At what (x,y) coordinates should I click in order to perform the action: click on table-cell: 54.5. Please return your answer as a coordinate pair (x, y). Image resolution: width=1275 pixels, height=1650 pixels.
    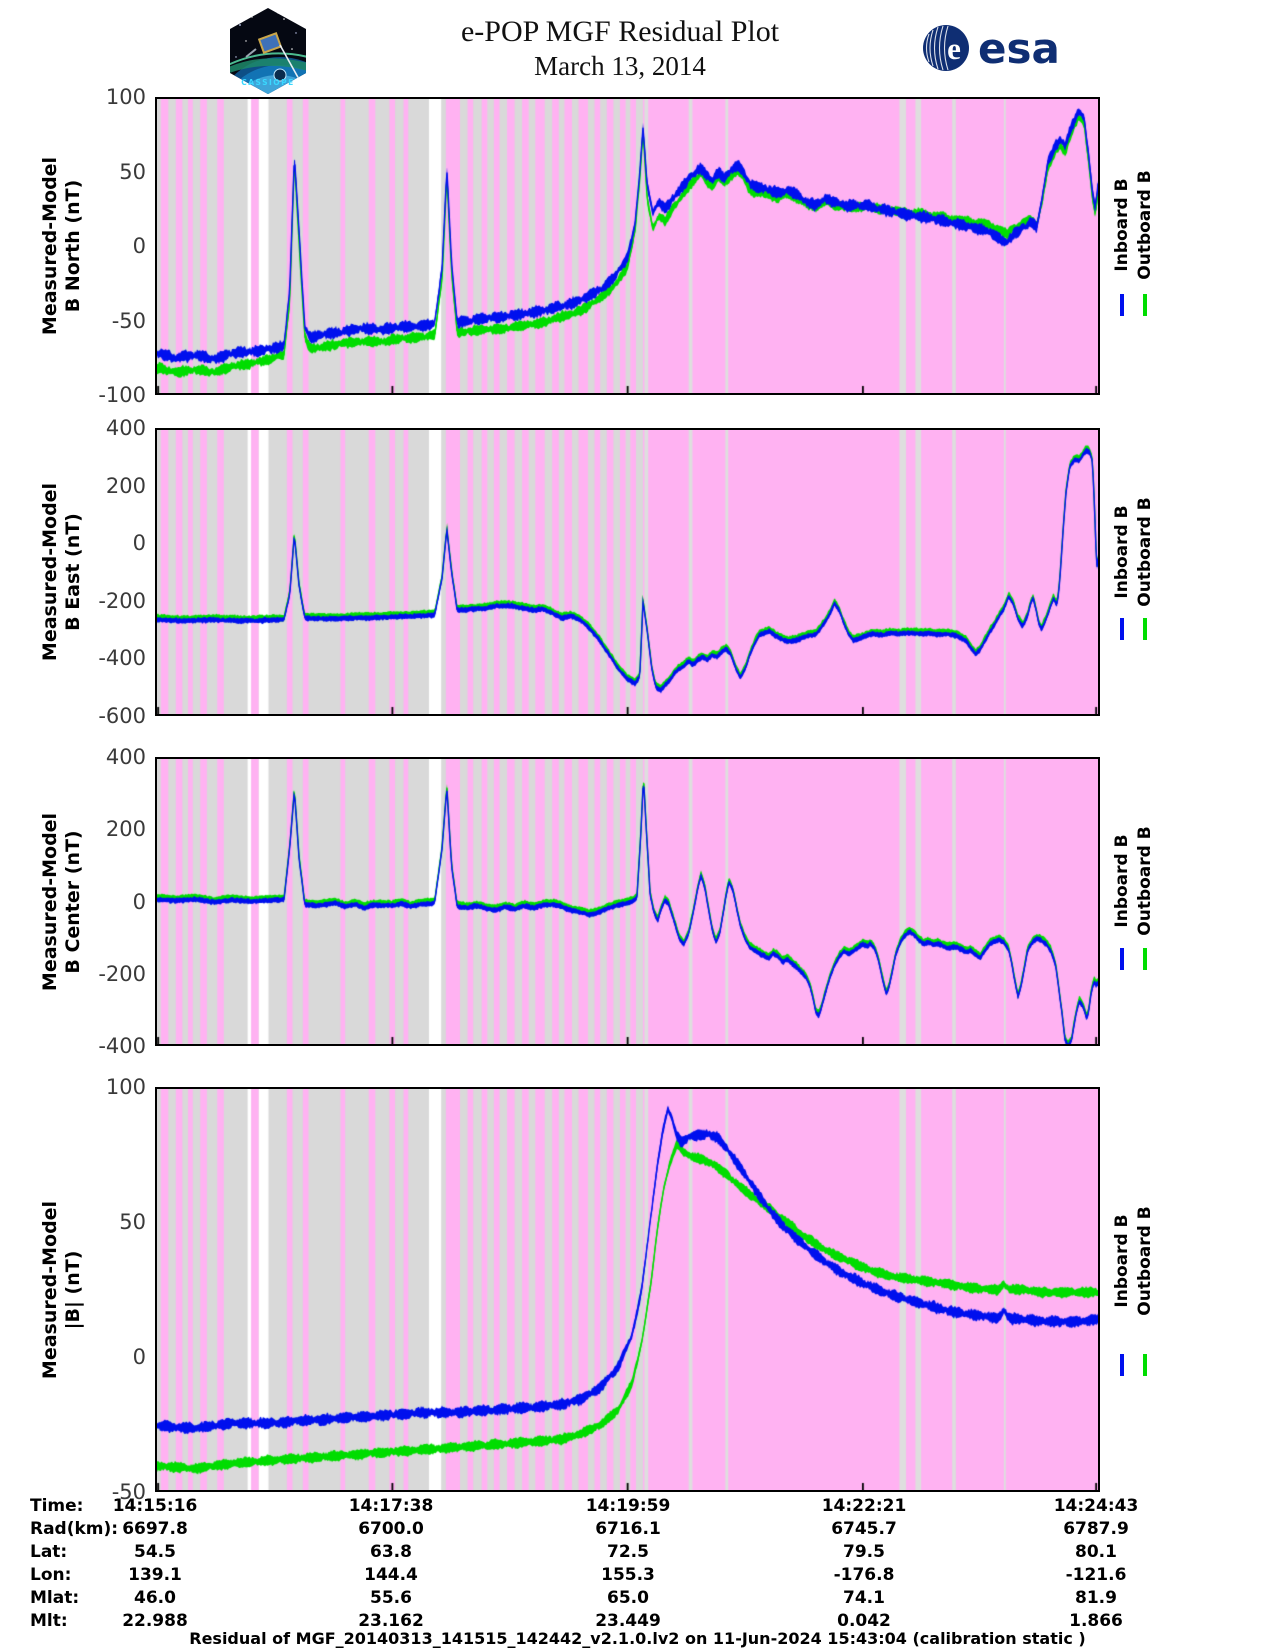
    Looking at the image, I should click on (155, 1552).